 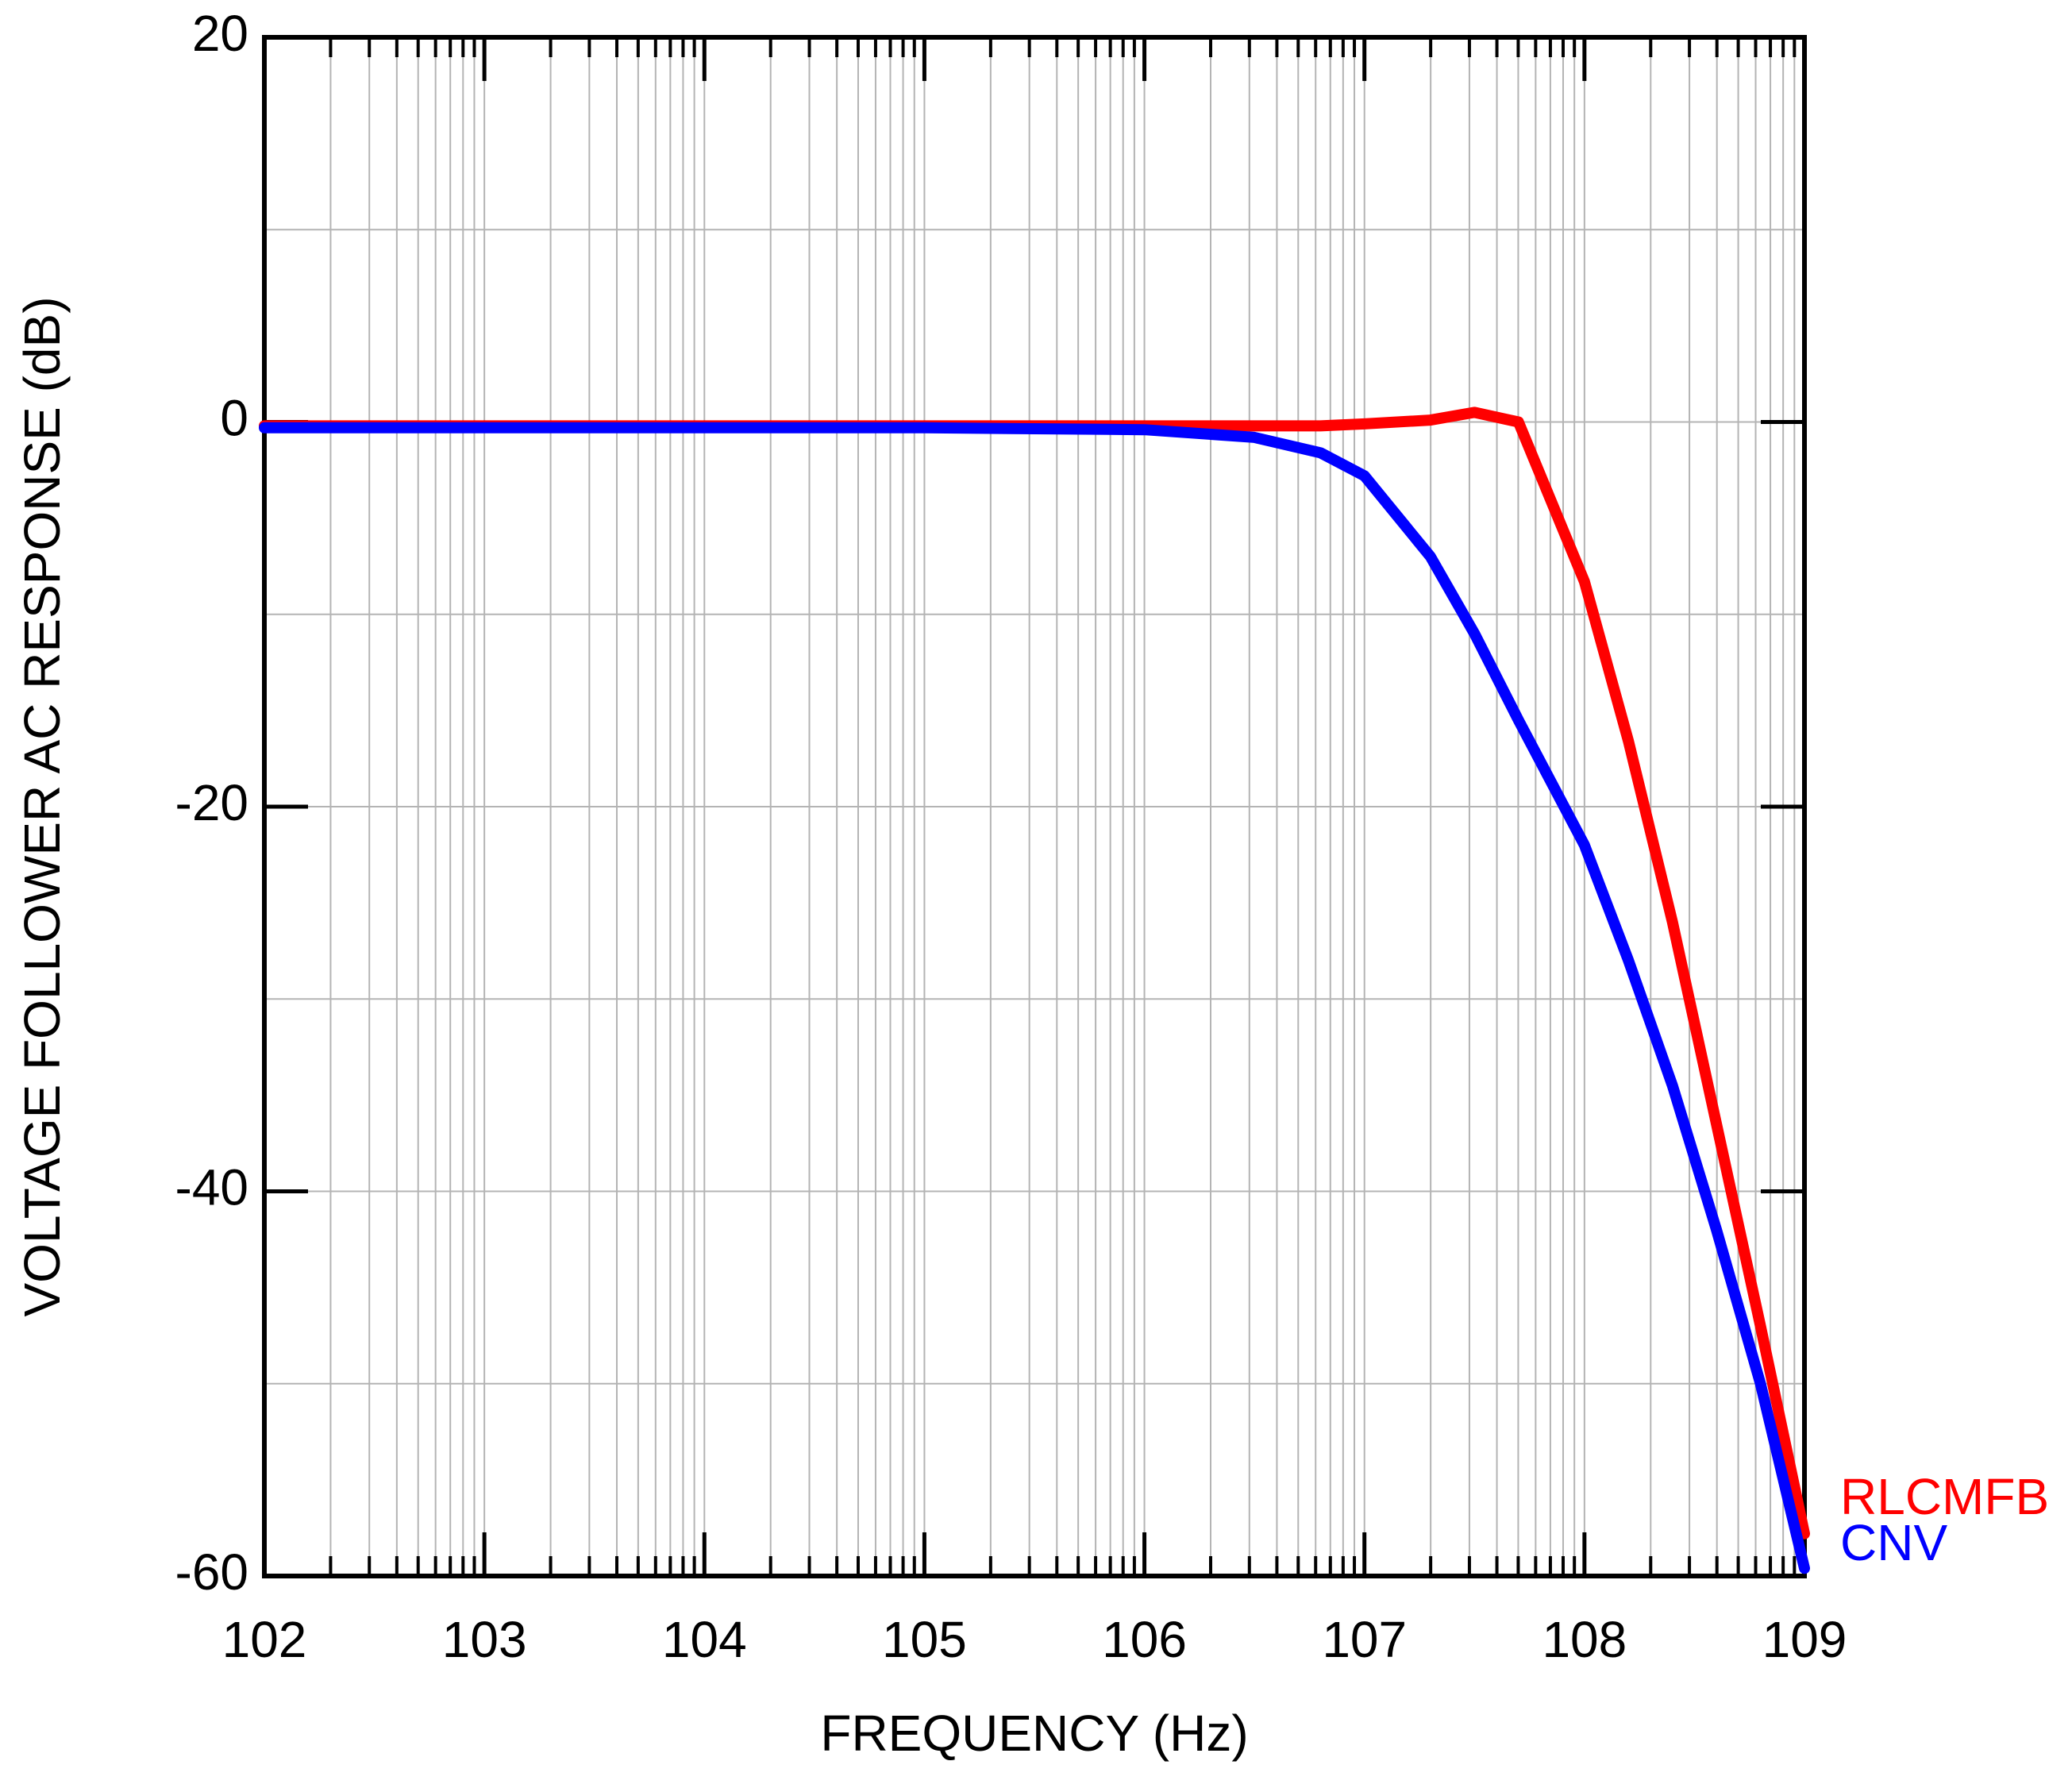 I want to click on x-tick-label: 103, so click(x=484, y=1639).